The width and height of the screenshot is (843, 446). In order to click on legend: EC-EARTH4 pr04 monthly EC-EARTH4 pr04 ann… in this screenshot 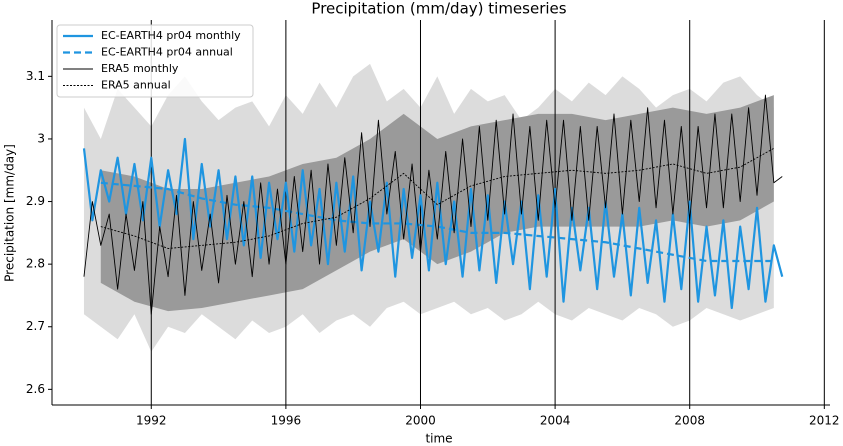, I will do `click(155, 61)`.